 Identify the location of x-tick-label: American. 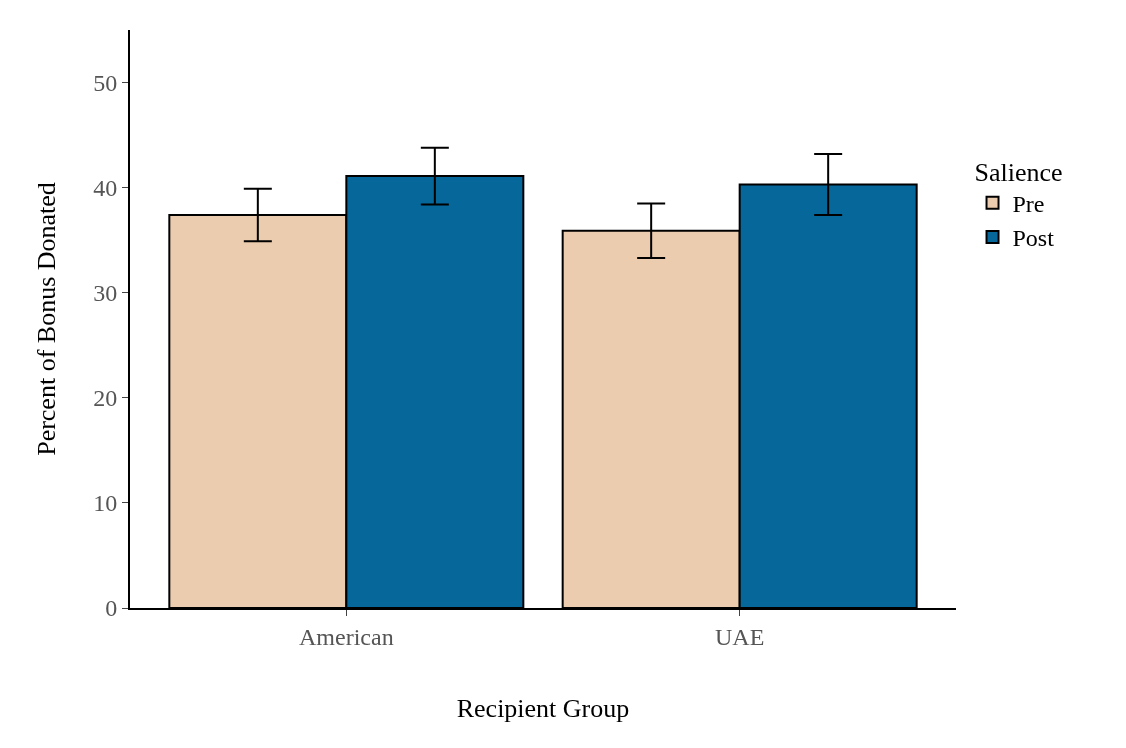
(346, 636).